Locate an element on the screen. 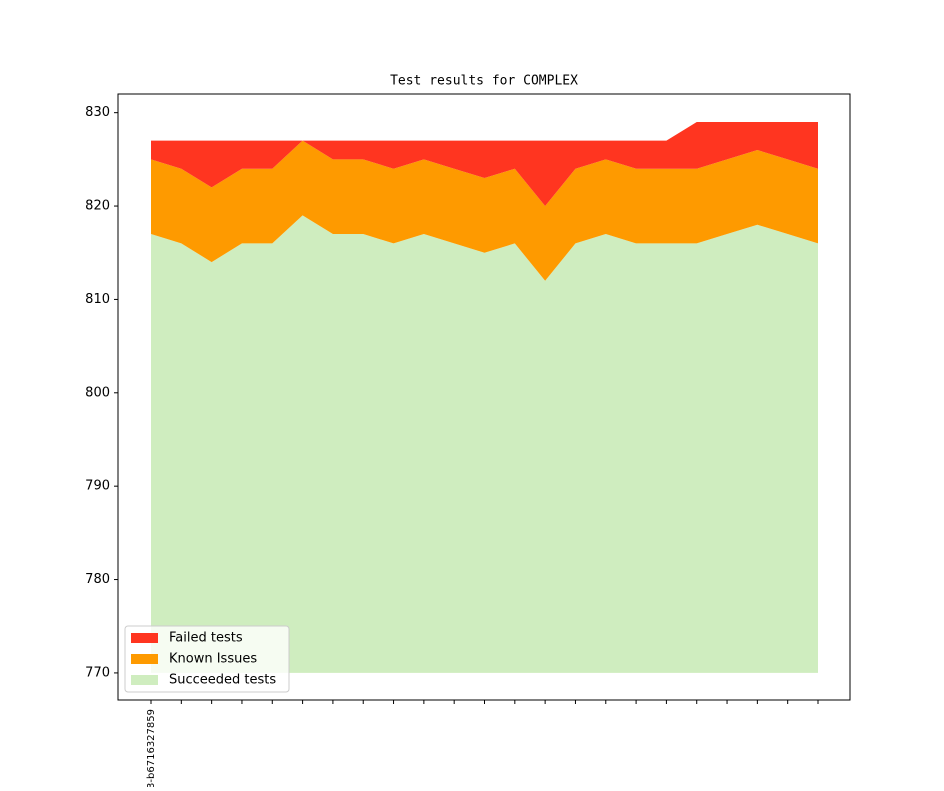 This screenshot has width=944, height=791. y-tick-label: 810 is located at coordinates (97, 299).